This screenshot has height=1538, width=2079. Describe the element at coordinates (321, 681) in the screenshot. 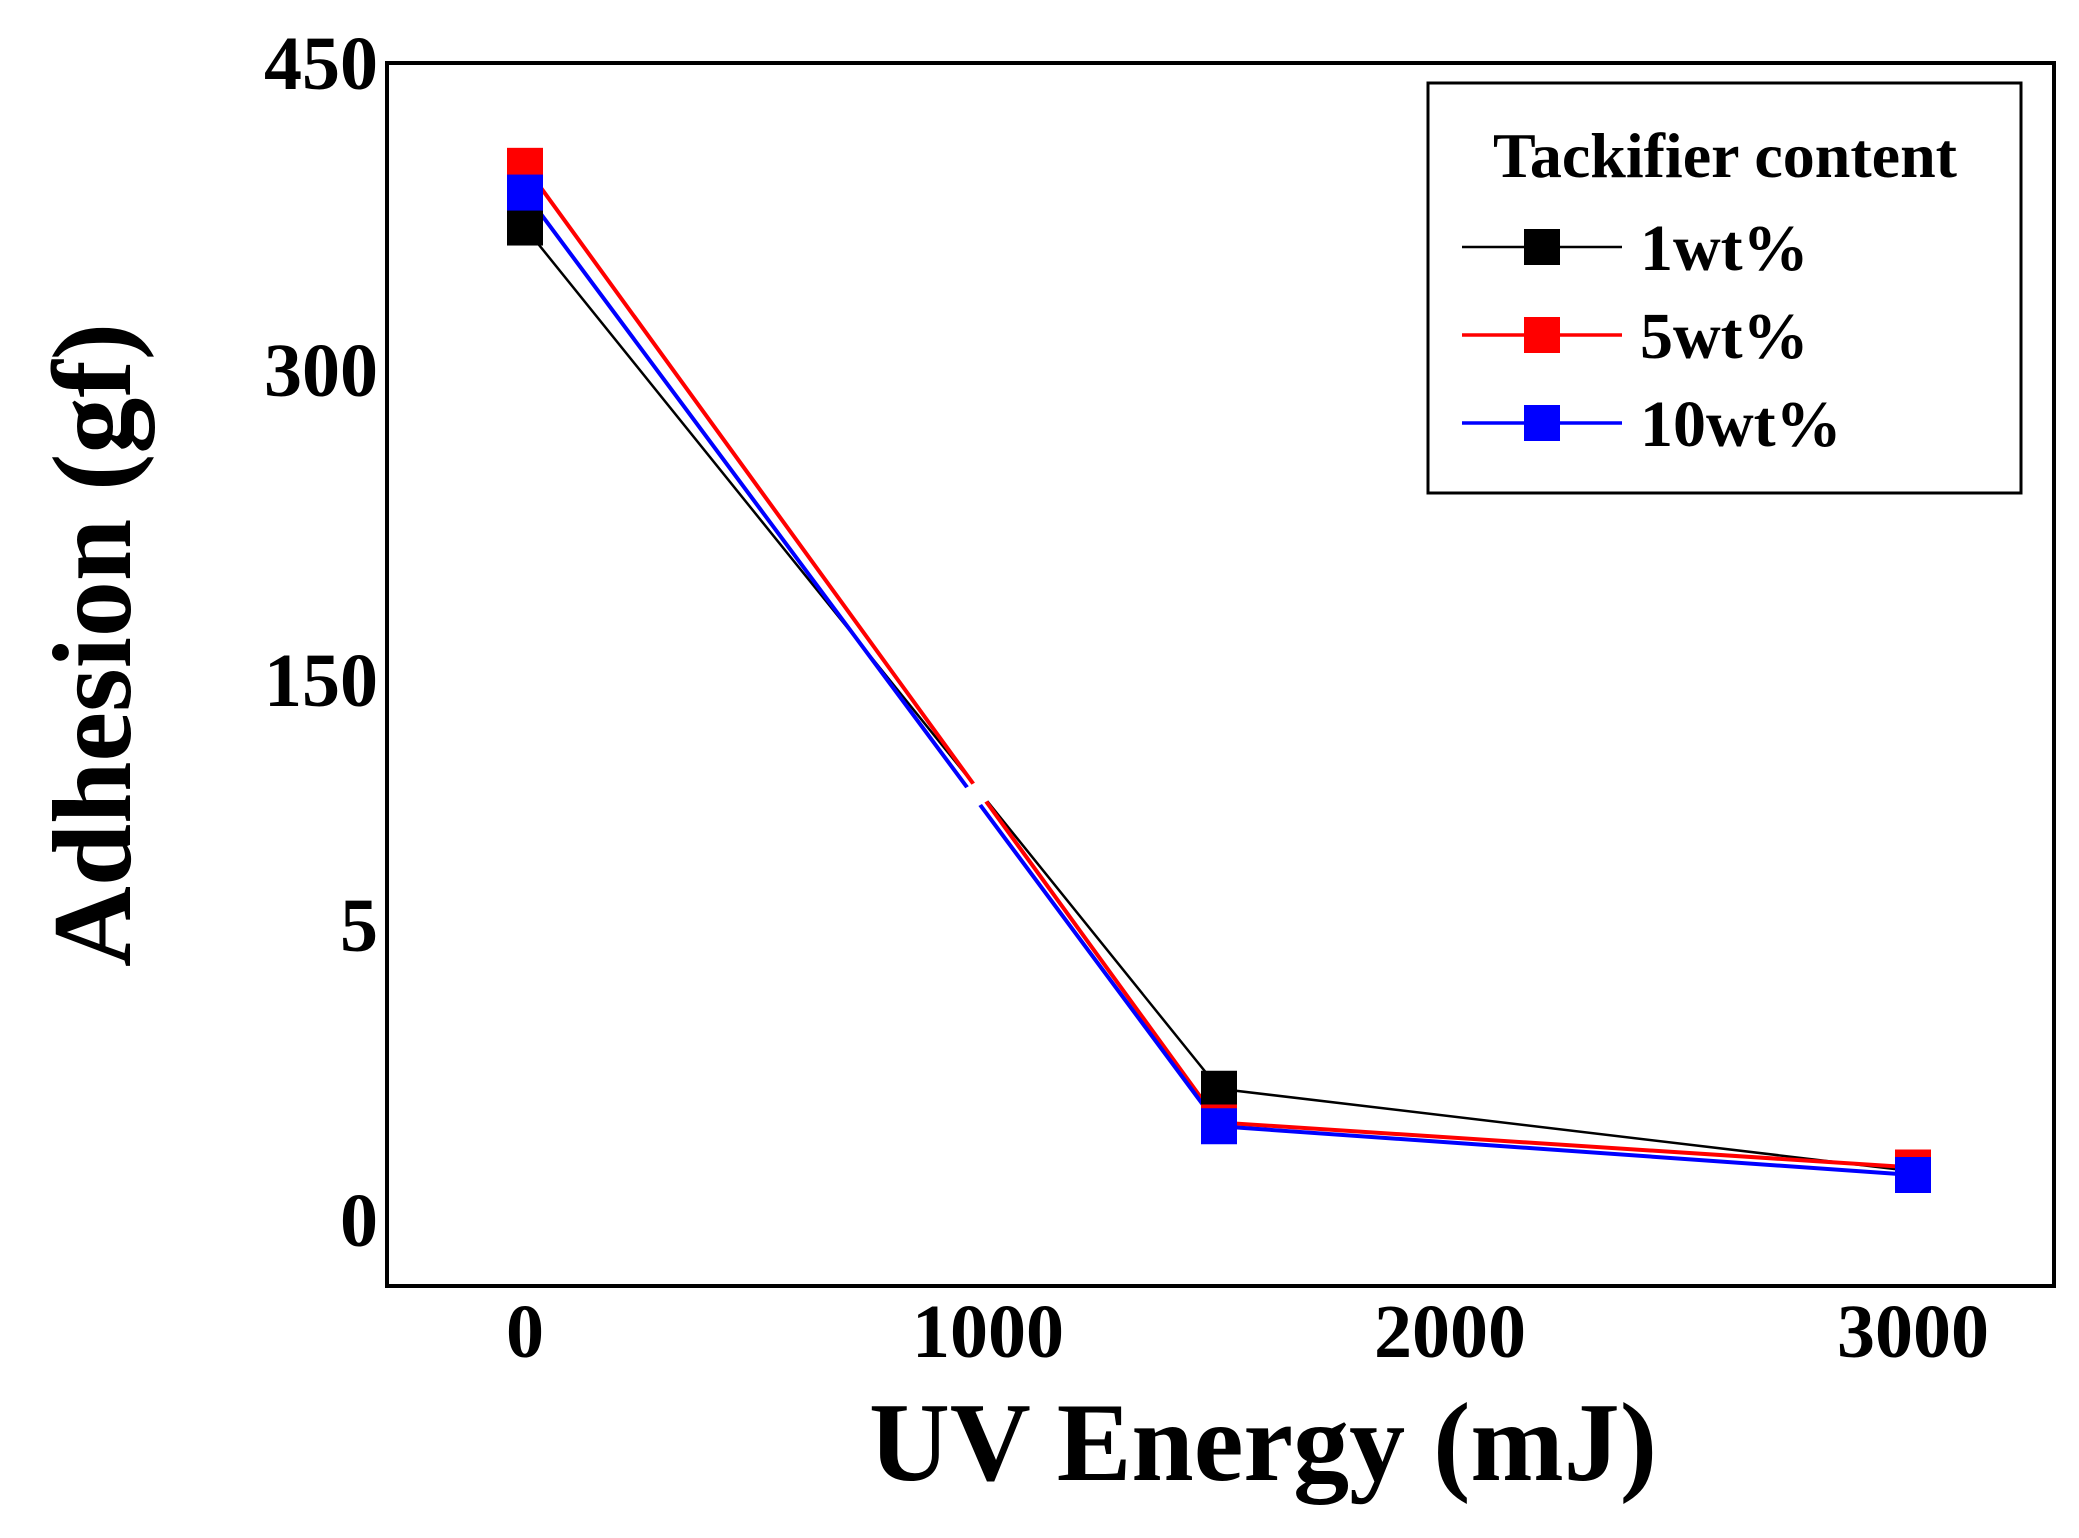

I see `y-tick-label: 150` at that location.